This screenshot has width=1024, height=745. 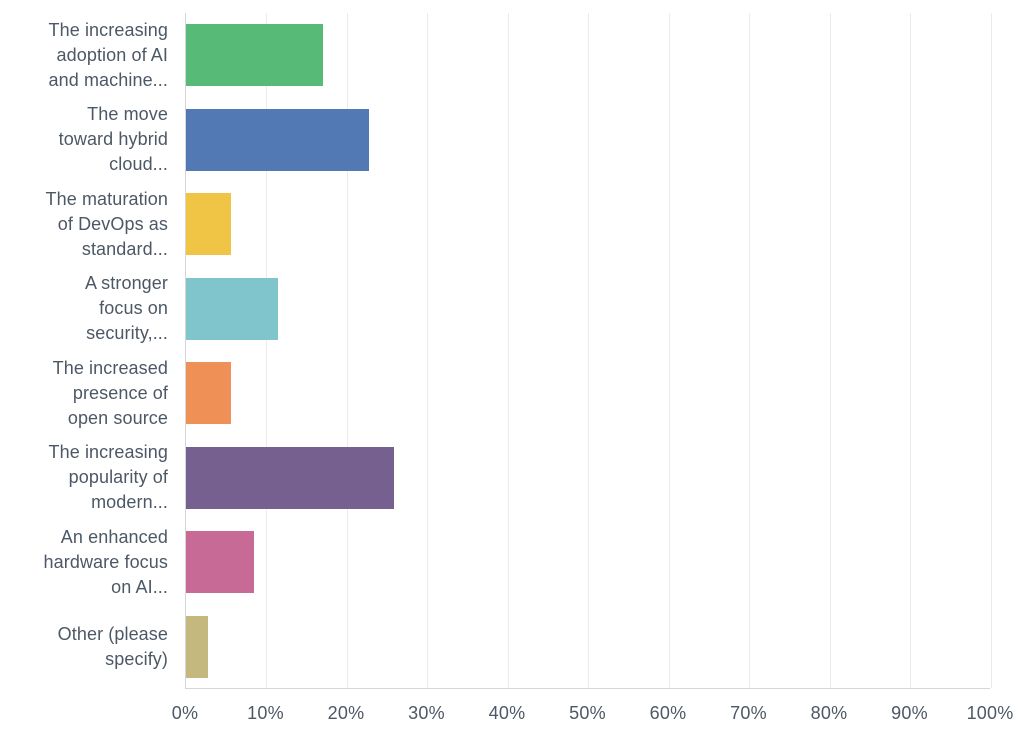 What do you see at coordinates (118, 477) in the screenshot?
I see `category-label-line: popularity of` at bounding box center [118, 477].